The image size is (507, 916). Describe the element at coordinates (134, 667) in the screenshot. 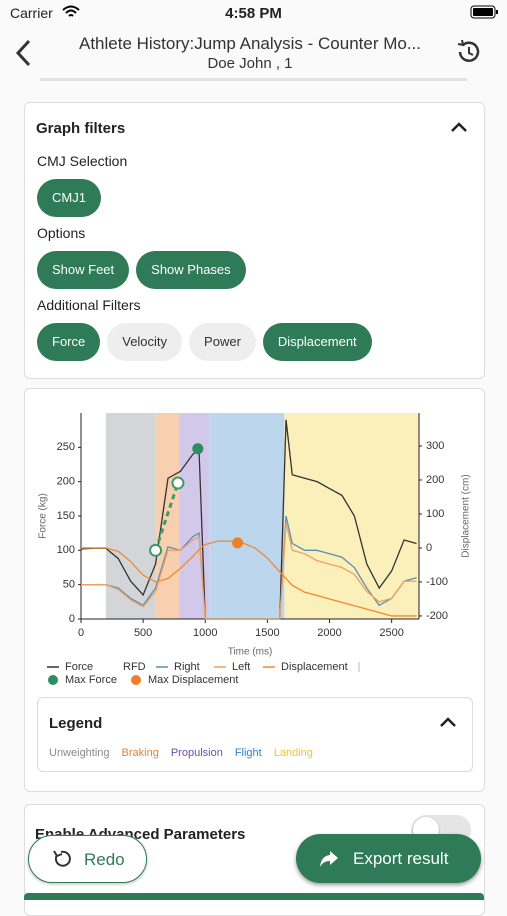

I see `legend-label: RFD` at that location.